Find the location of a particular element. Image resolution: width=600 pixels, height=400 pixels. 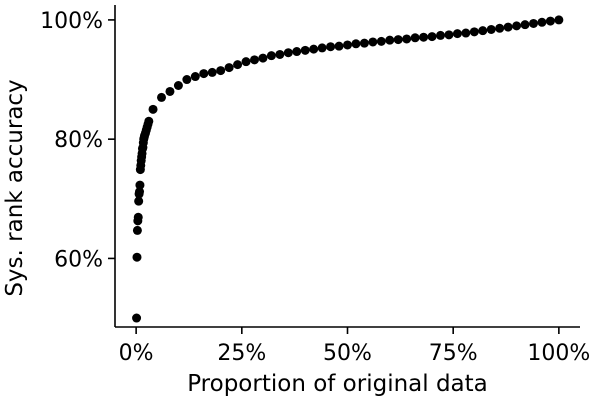

y-tick-label: 100% is located at coordinates (71, 21).